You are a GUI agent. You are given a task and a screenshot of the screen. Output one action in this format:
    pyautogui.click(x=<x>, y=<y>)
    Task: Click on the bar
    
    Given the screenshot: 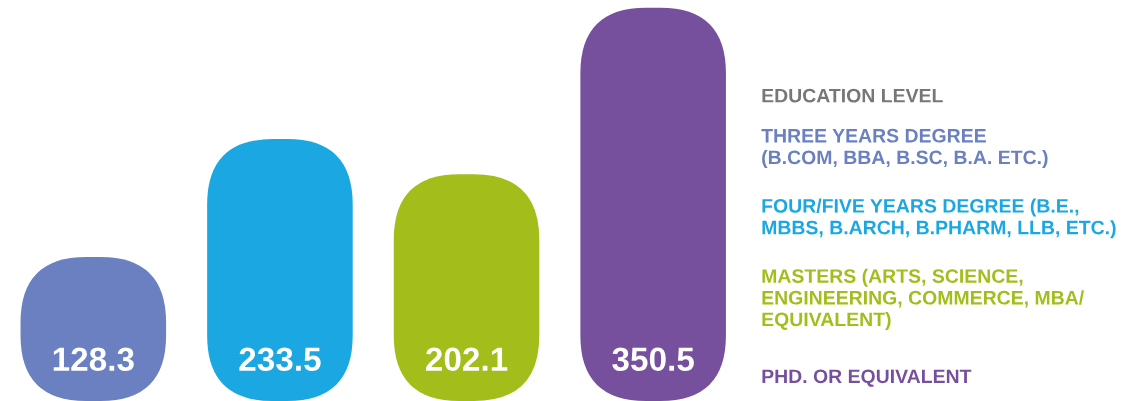 What is the action you would take?
    pyautogui.click(x=653, y=204)
    